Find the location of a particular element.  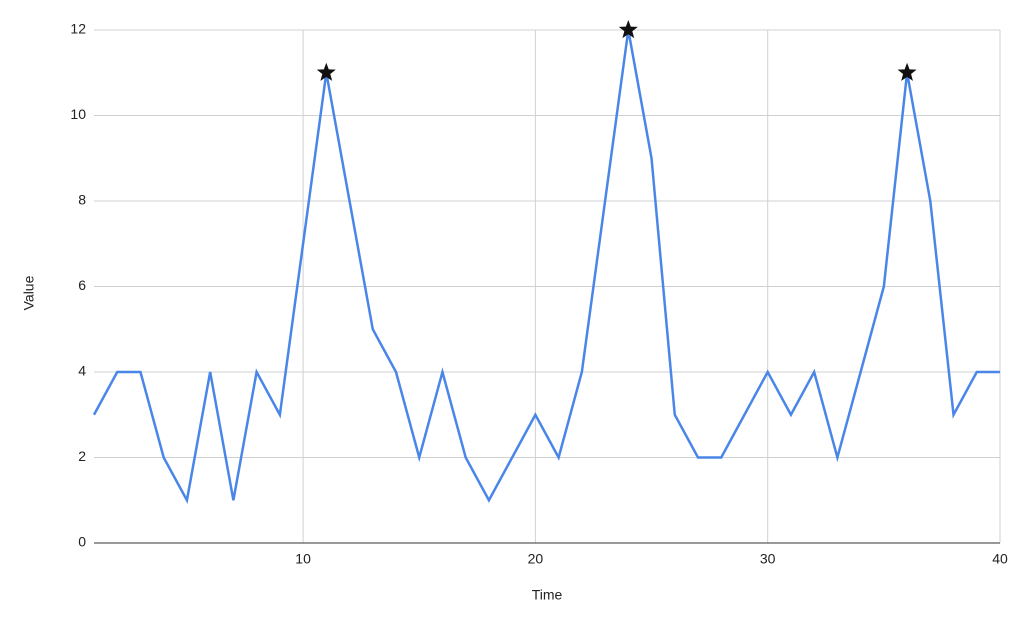

y-tick-label: 8 is located at coordinates (82, 200).